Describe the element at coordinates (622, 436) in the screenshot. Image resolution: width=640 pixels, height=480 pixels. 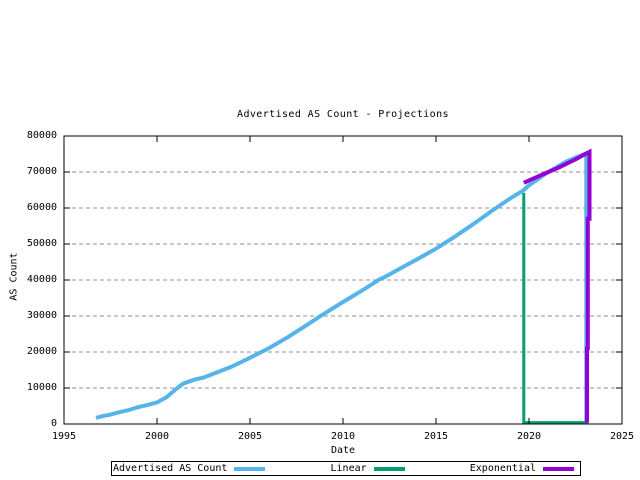
I see `x-tick-label: 2025` at that location.